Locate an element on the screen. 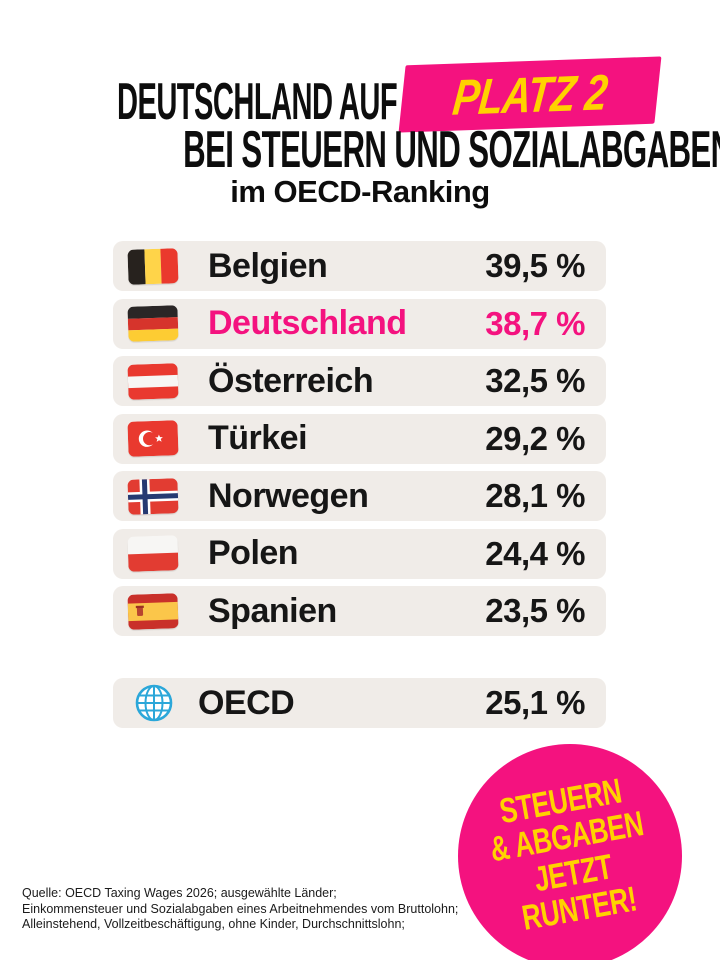  country-label: Österreich is located at coordinates (291, 380).